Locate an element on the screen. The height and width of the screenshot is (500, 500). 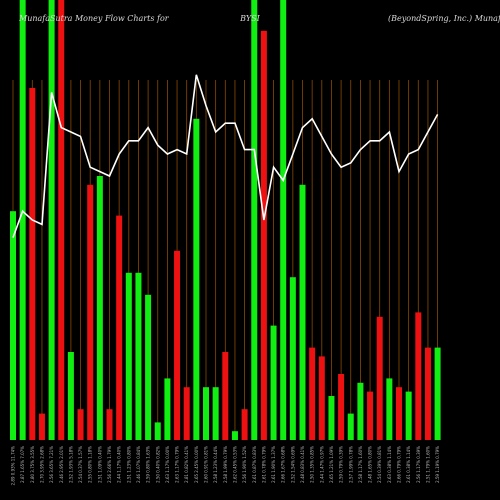
x-tick-label: 2.66 0.79% 0.79% is located at coordinates (399, 464).